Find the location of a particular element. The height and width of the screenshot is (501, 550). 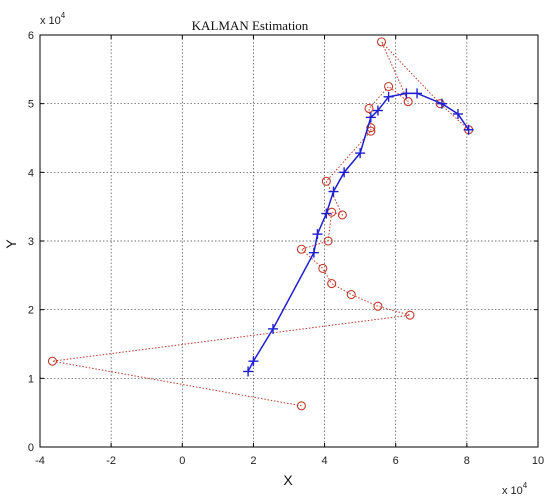

y-tick-label: 0 is located at coordinates (31, 448).